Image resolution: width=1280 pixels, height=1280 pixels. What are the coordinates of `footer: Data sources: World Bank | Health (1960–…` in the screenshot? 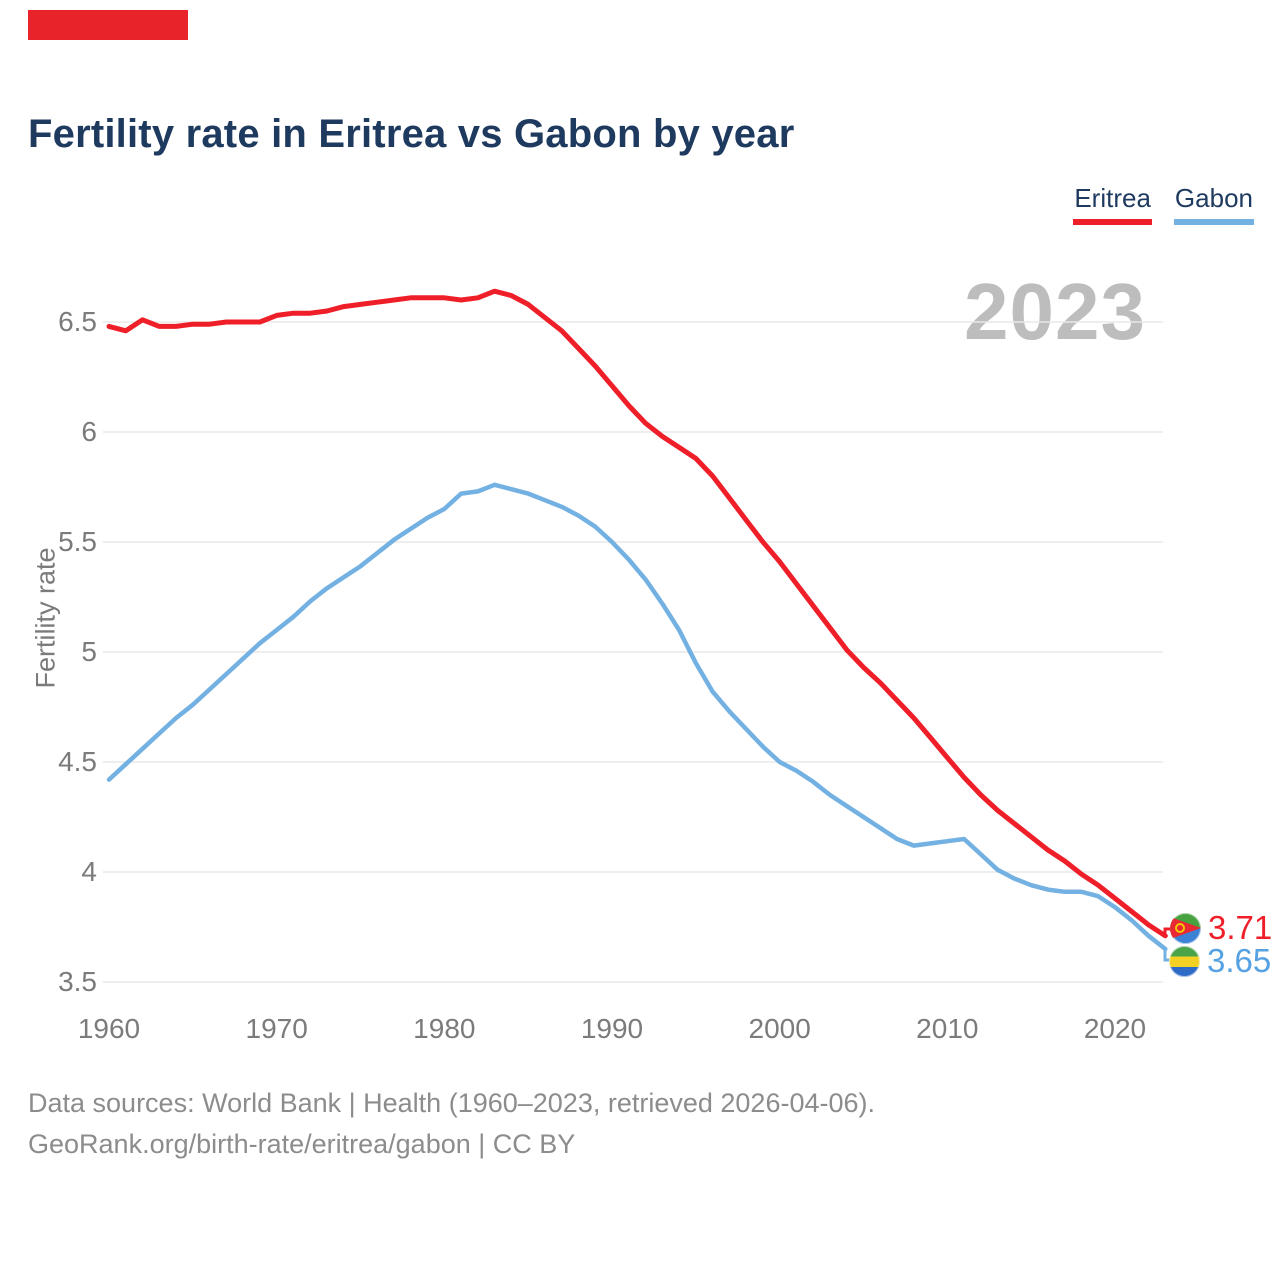 It's located at (451, 1124).